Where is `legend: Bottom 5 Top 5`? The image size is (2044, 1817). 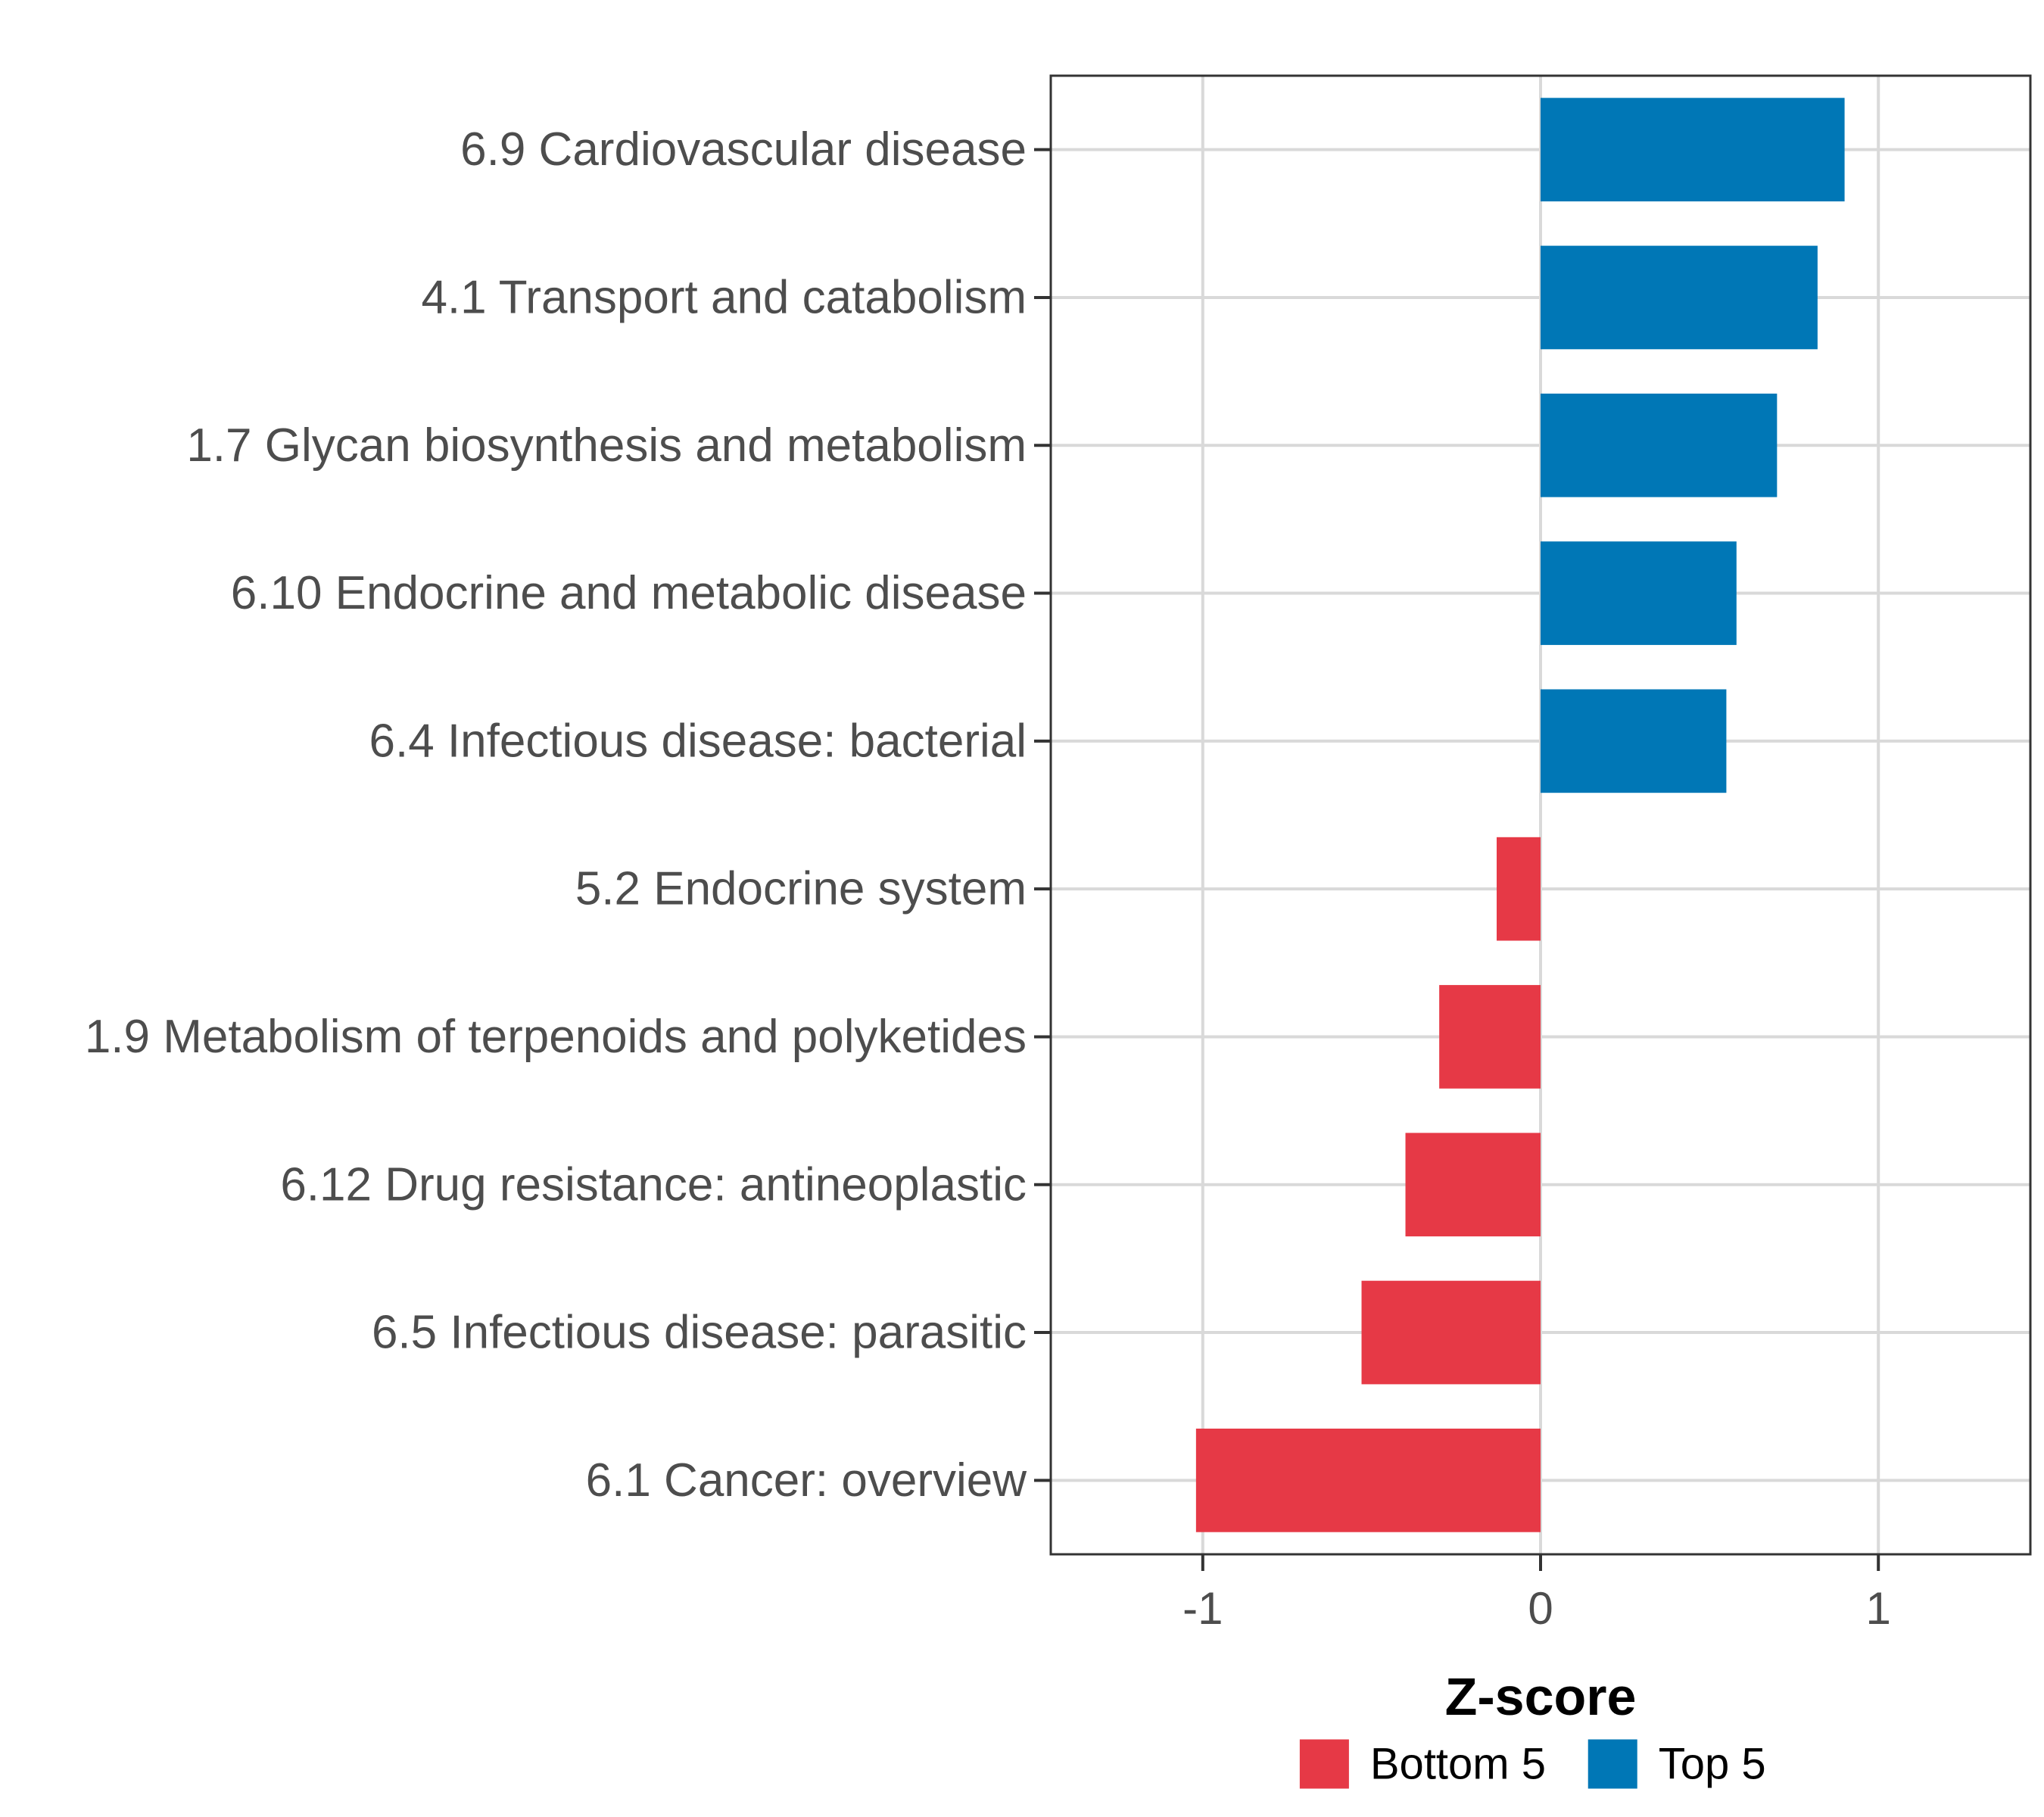
legend: Bottom 5 Top 5 is located at coordinates (1532, 1764).